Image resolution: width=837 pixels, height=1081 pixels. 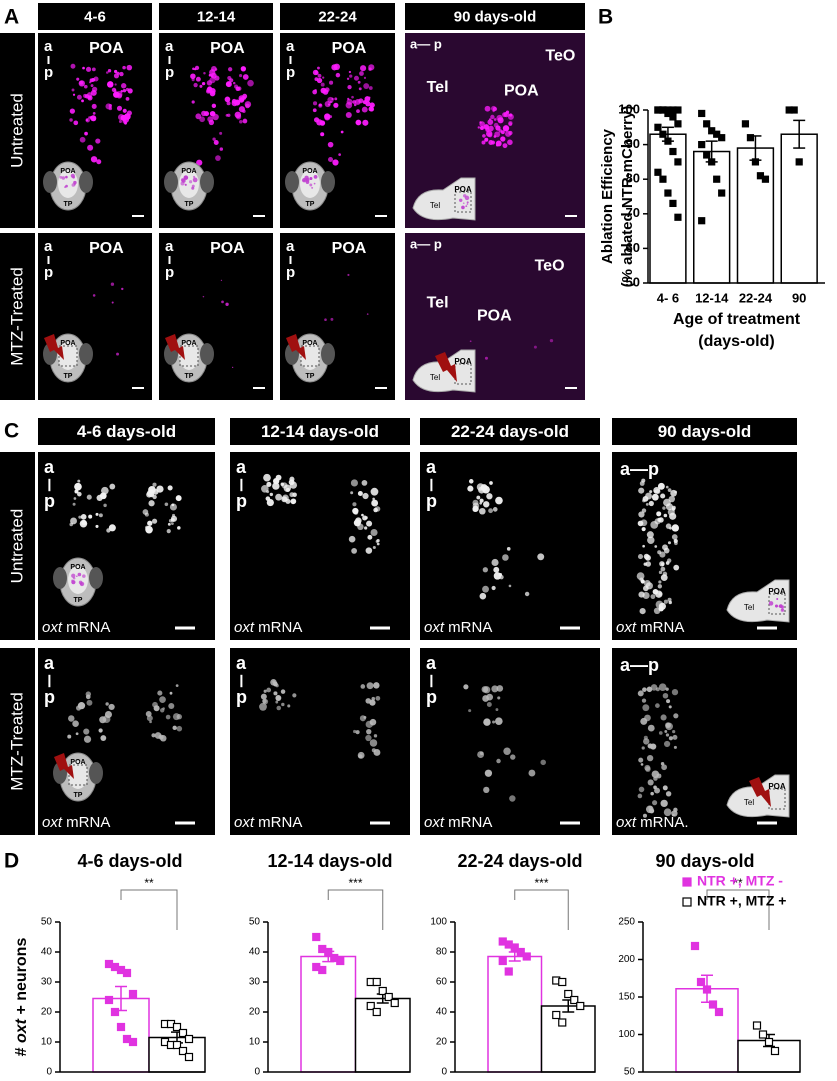 I want to click on row-label-bg, so click(x=17, y=130).